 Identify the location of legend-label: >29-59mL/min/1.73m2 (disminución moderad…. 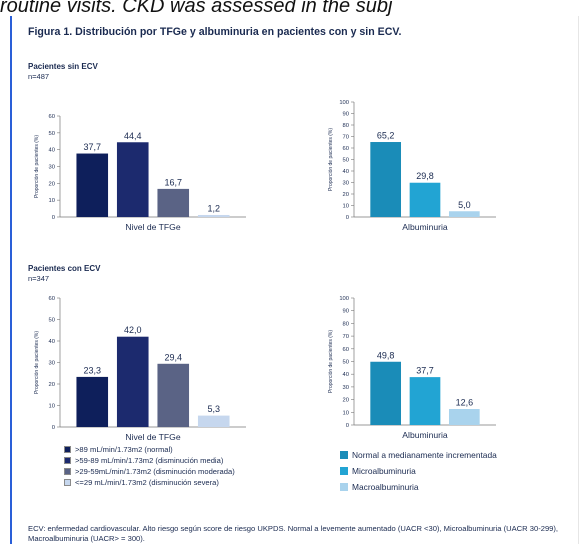
(155, 471).